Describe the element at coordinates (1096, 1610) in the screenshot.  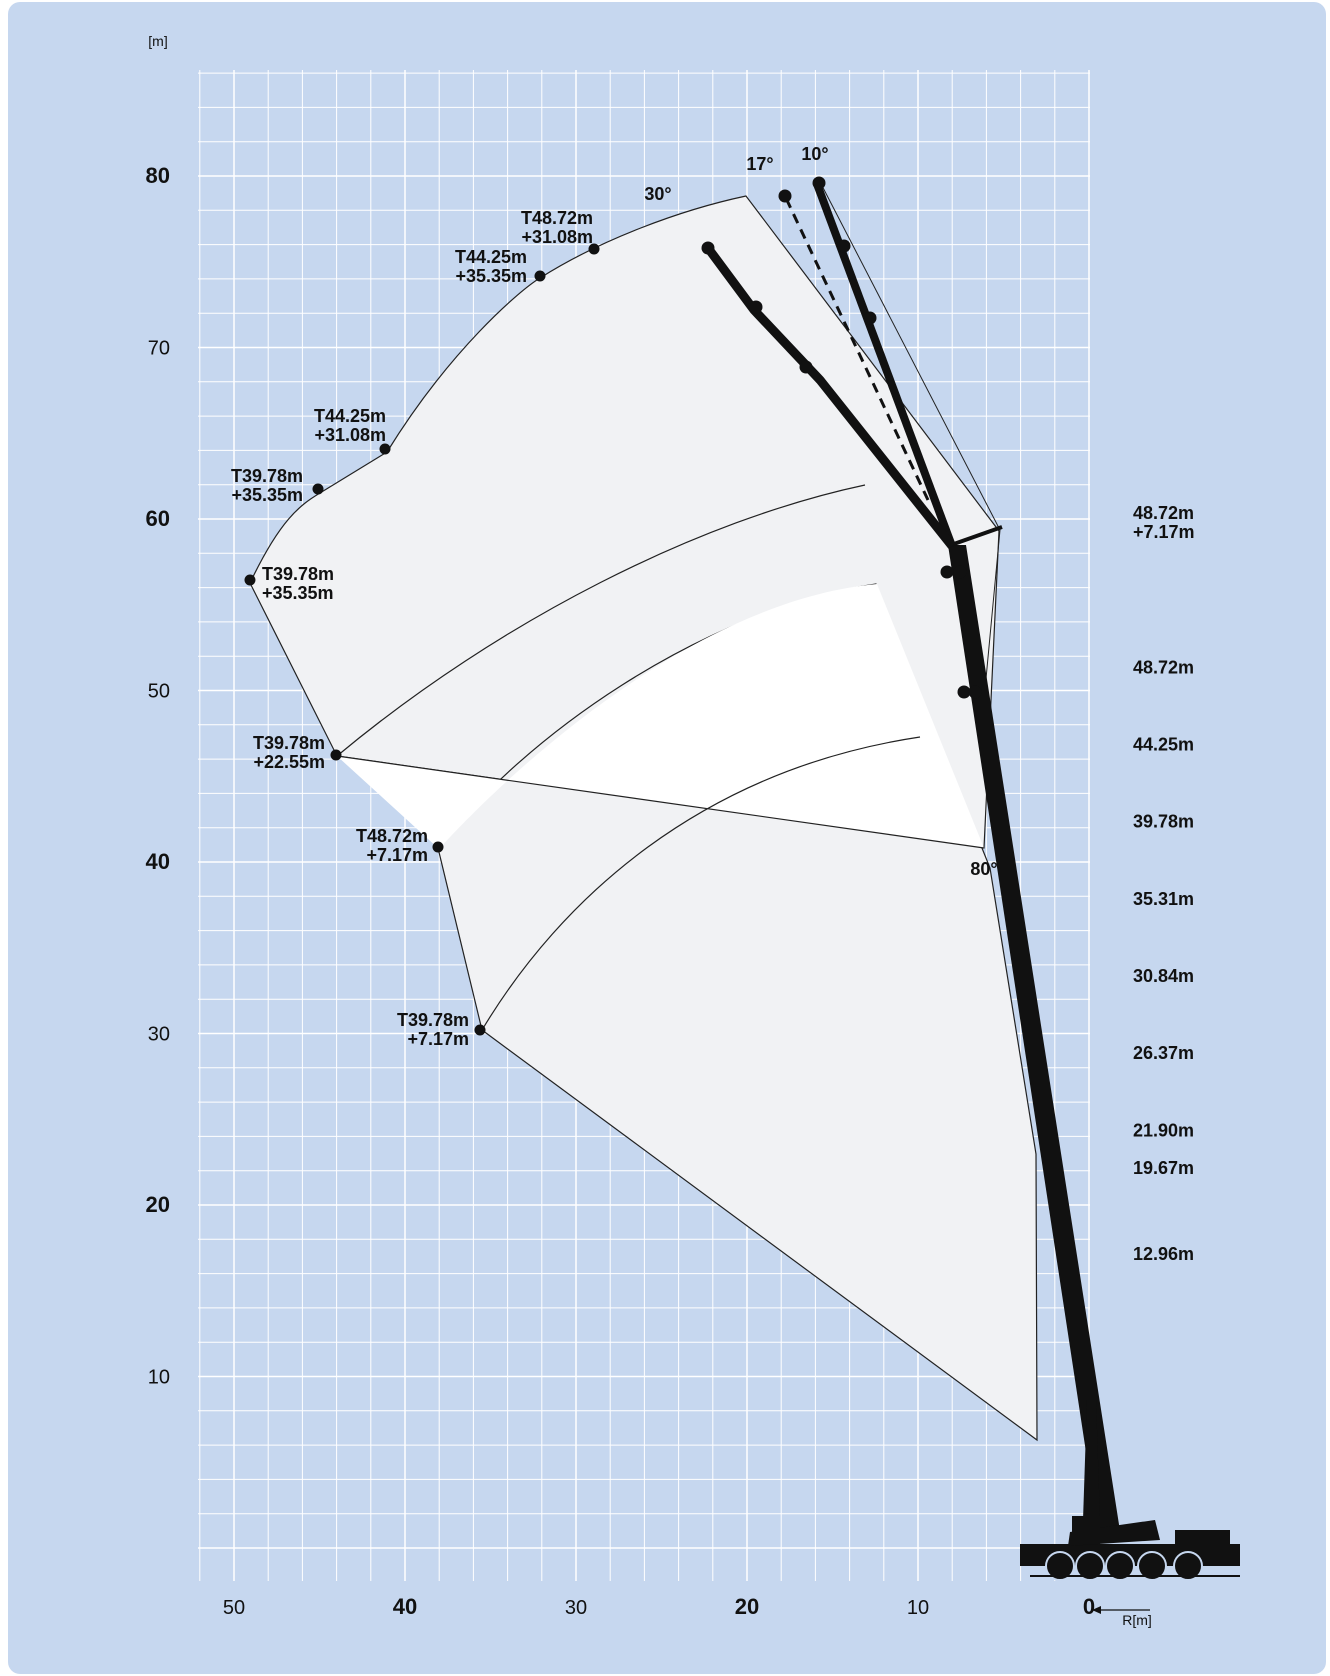
I see `x-unit-arrowhead` at that location.